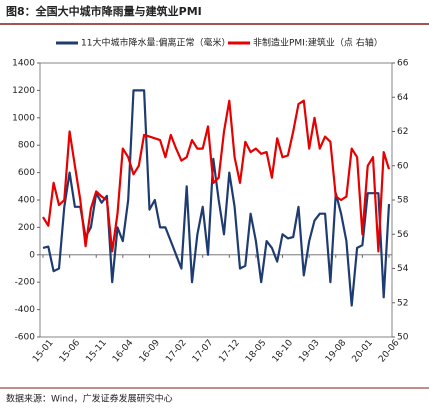 The height and width of the screenshot is (409, 429). Describe the element at coordinates (176, 351) in the screenshot. I see `x-tick-label: 17-02` at that location.